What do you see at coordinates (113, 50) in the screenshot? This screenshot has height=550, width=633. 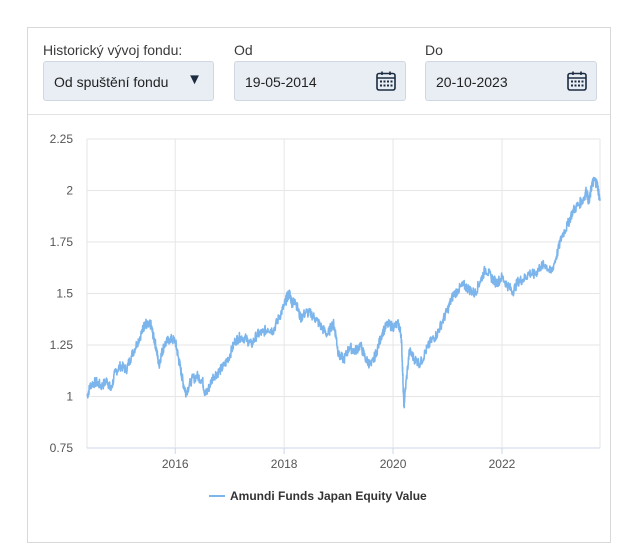 I see `history-label: Historický vývoj fondu:` at bounding box center [113, 50].